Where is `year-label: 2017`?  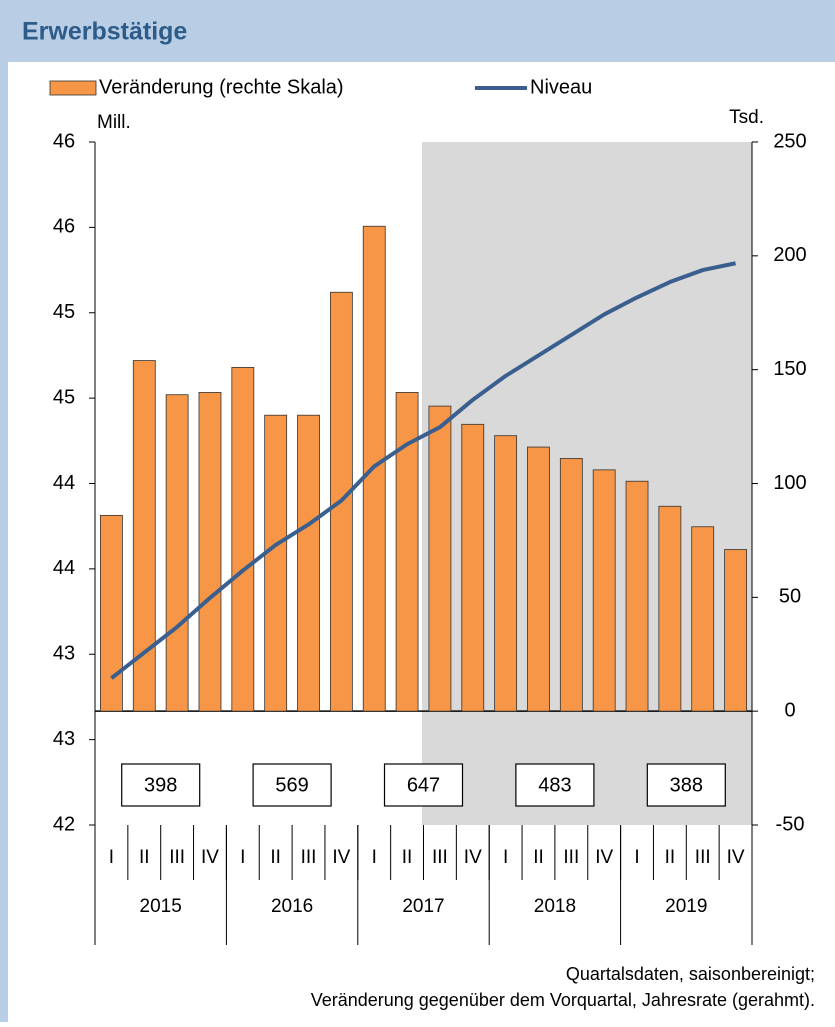
year-label: 2017 is located at coordinates (423, 906).